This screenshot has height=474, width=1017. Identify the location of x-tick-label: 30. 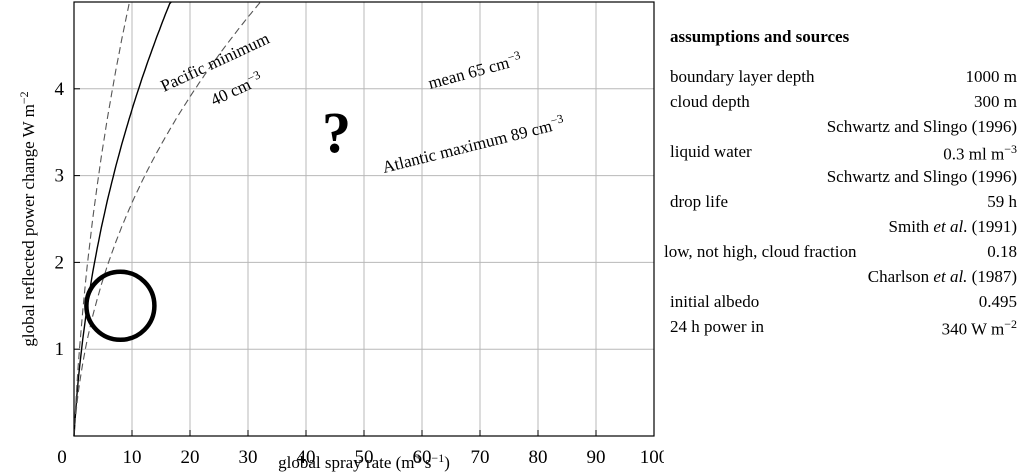
(248, 457).